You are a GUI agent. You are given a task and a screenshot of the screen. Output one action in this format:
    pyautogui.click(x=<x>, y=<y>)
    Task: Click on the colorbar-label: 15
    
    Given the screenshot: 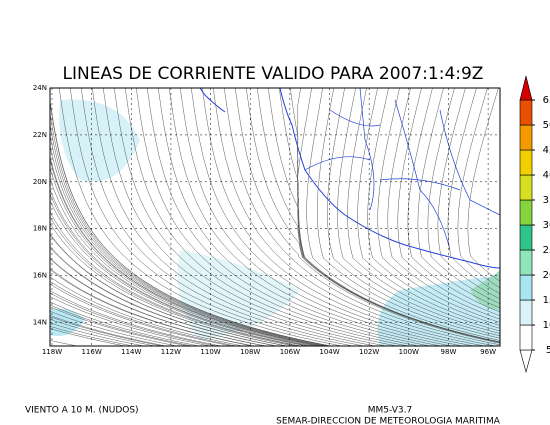 What is the action you would take?
    pyautogui.click(x=546, y=300)
    